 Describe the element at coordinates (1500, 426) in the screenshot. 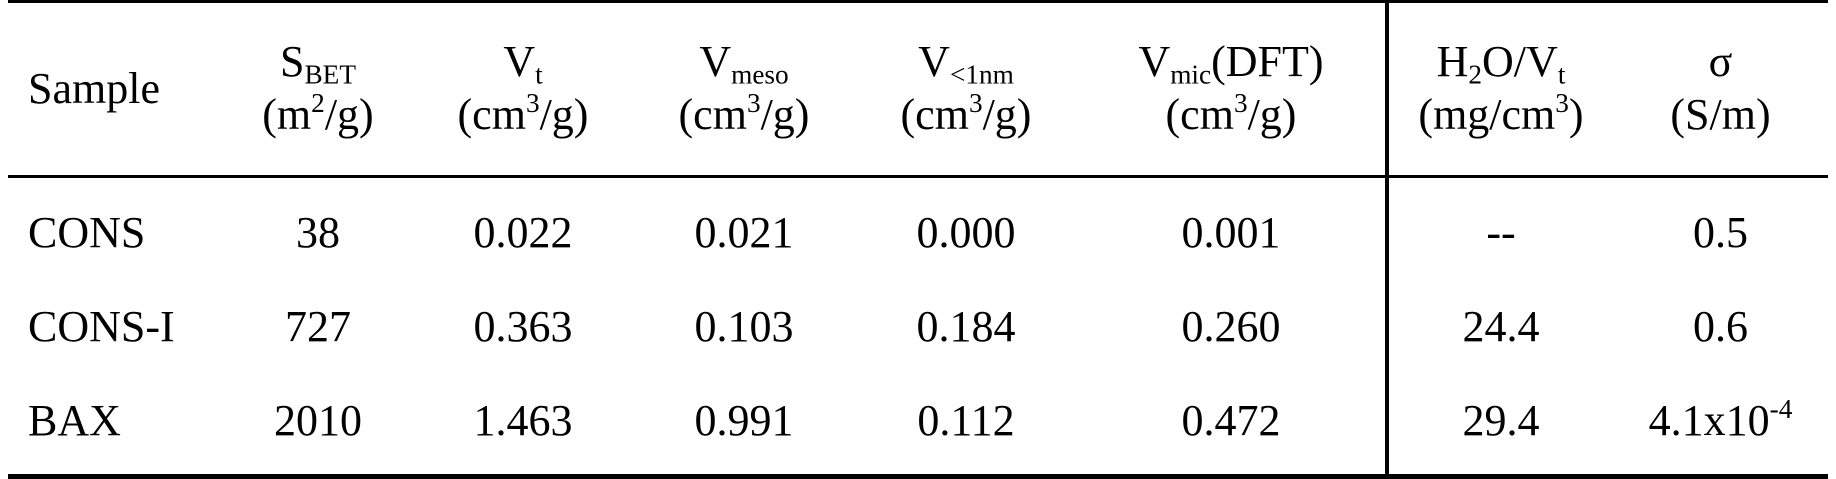

I see `cell-h2o: 29.4` at that location.